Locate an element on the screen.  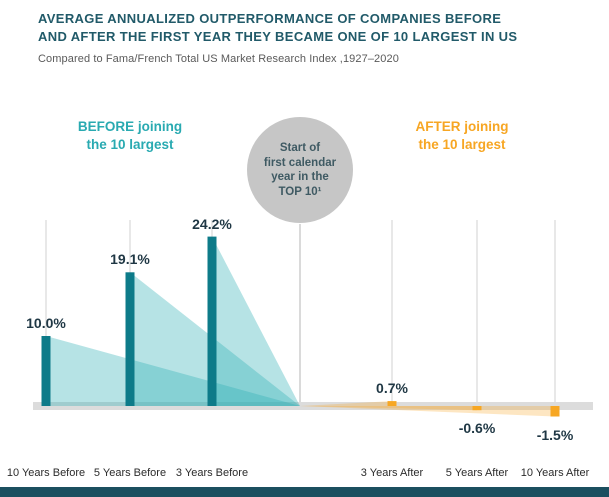
footer-bar is located at coordinates (304, 492).